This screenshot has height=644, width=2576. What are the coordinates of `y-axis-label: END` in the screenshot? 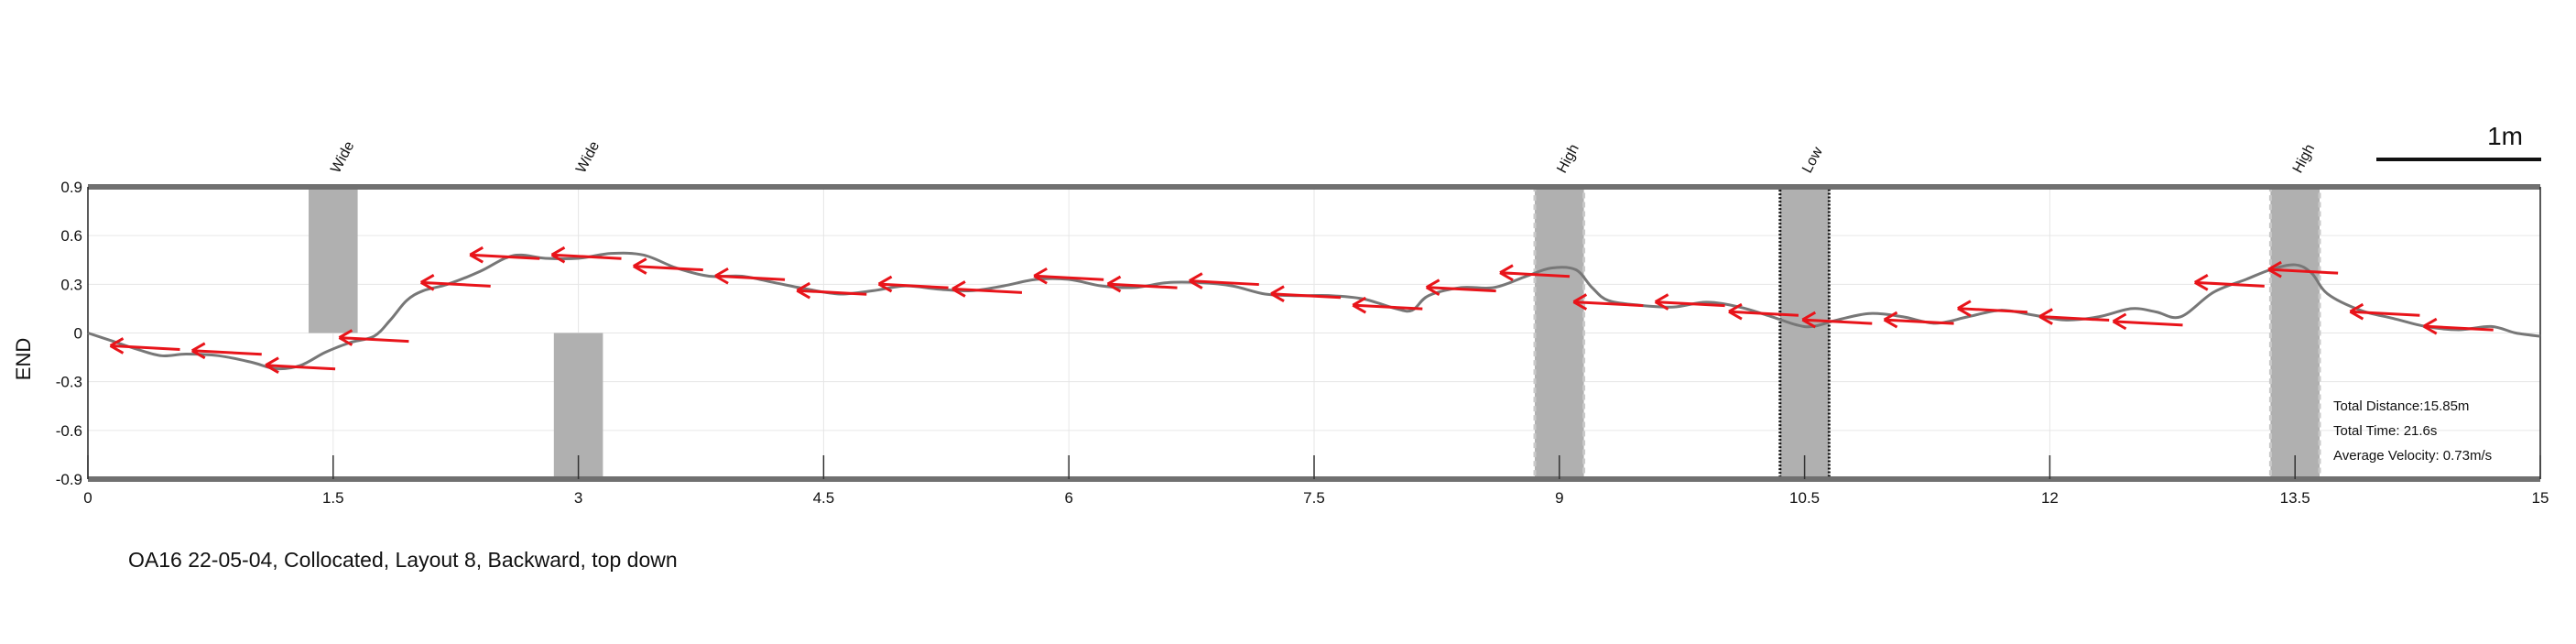 It's located at (23, 359).